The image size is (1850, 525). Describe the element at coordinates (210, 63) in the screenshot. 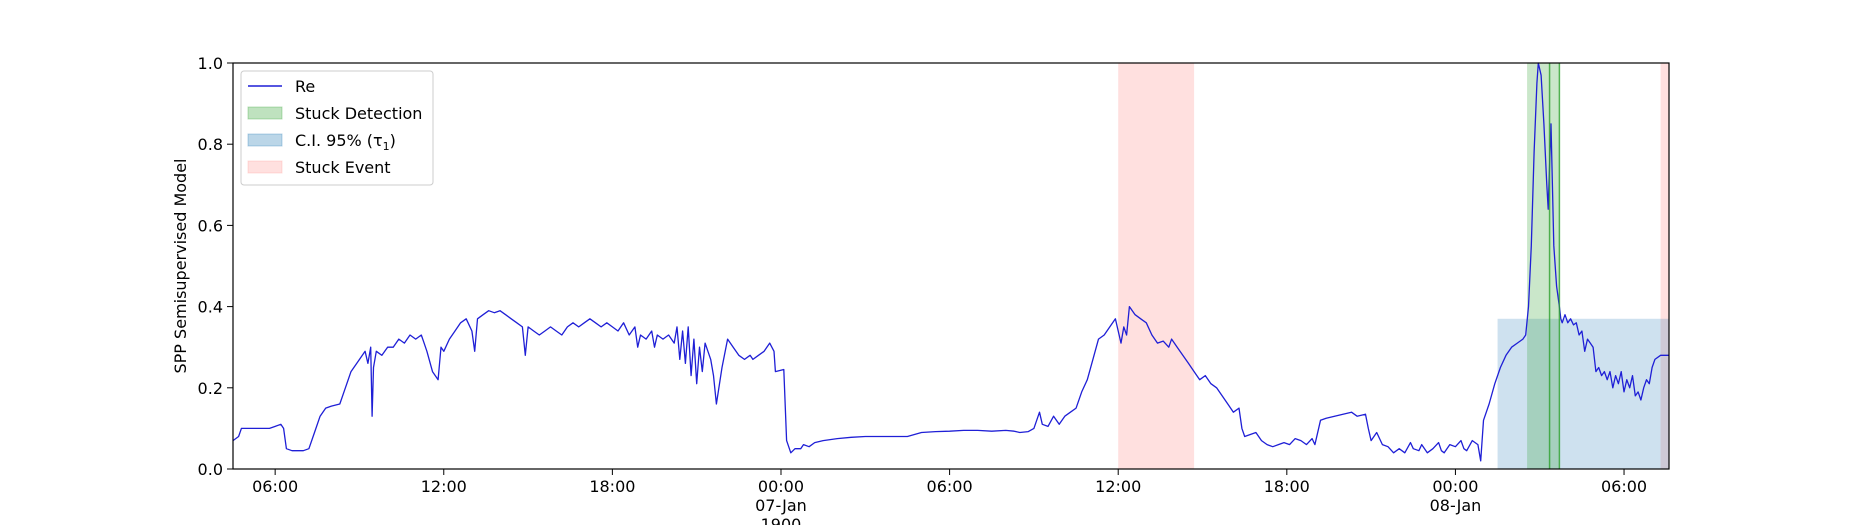

I see `y-tick-label: 1.0` at that location.